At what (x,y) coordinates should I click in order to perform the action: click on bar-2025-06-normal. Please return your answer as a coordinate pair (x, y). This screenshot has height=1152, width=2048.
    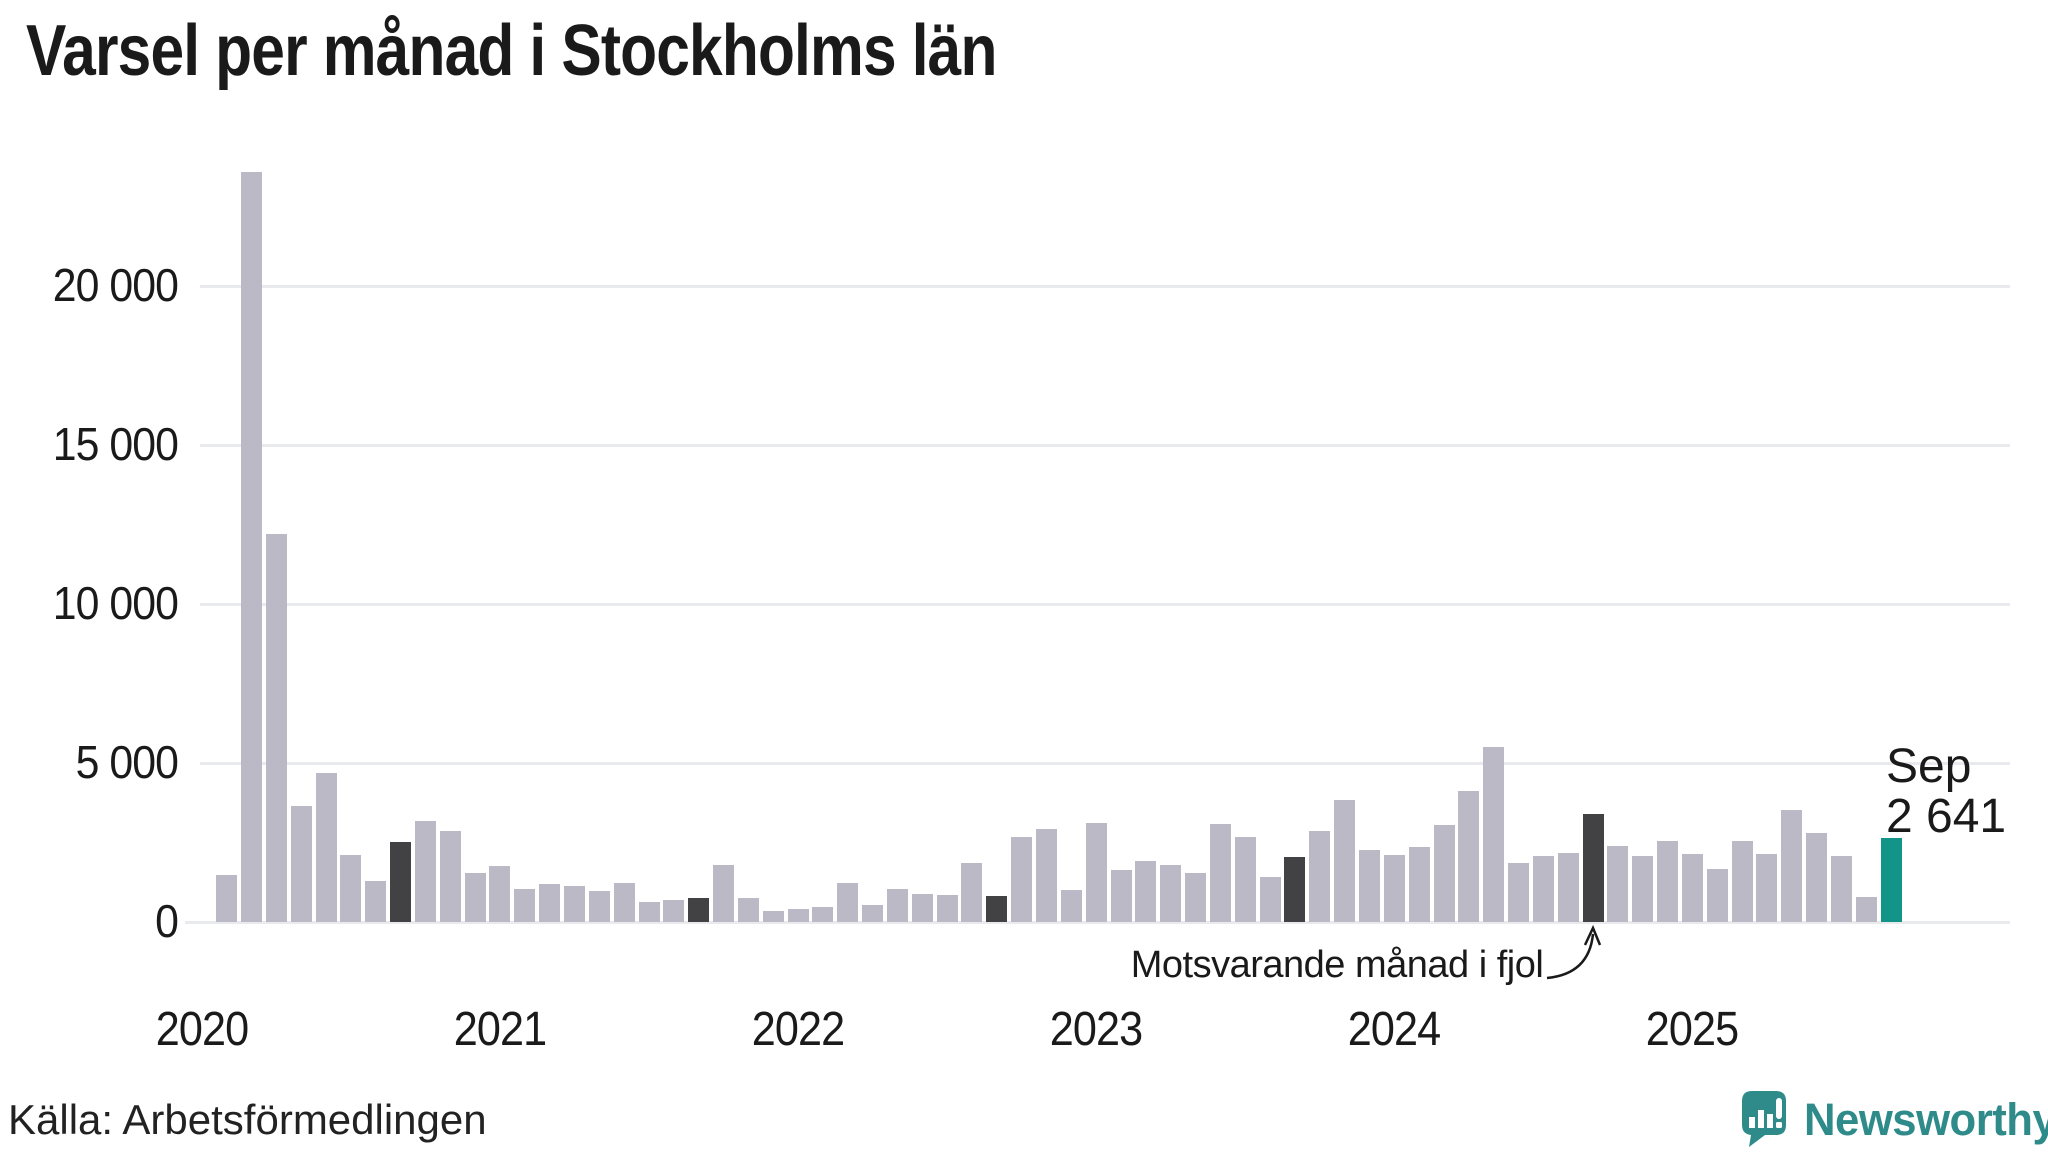
    Looking at the image, I should click on (1817, 877).